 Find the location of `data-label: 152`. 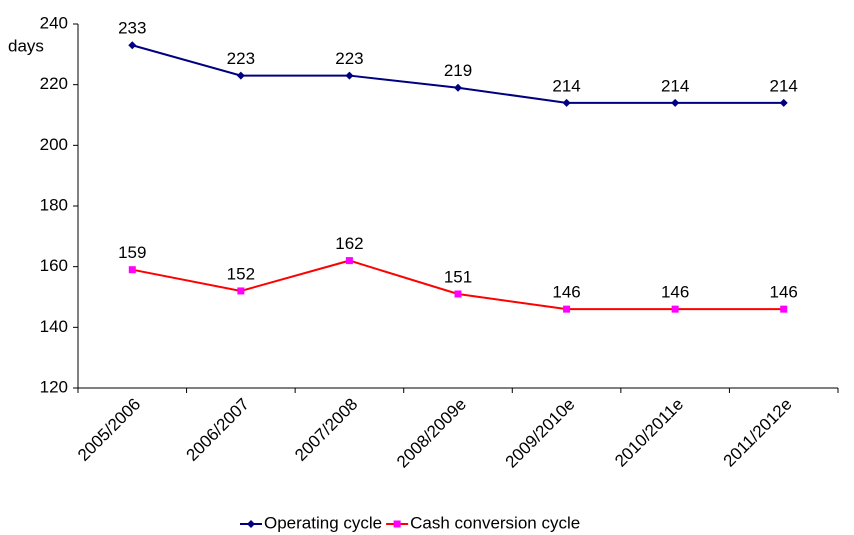

data-label: 152 is located at coordinates (241, 273).